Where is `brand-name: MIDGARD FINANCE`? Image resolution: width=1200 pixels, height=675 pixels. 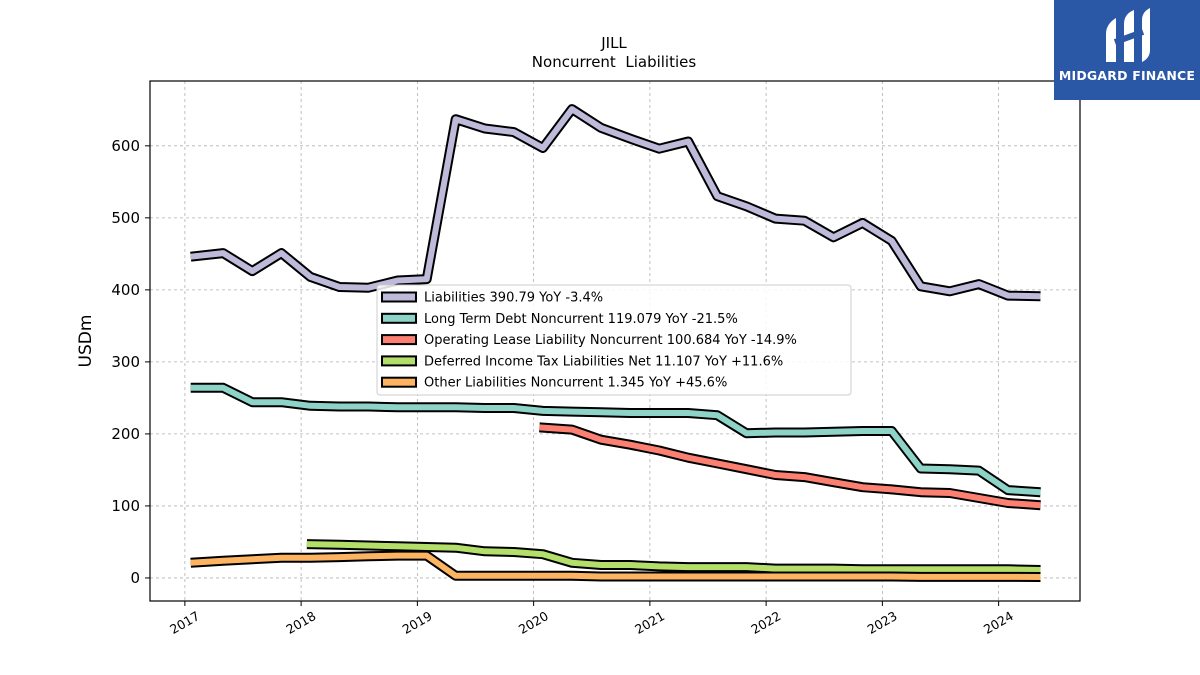 brand-name: MIDGARD FINANCE is located at coordinates (1127, 75).